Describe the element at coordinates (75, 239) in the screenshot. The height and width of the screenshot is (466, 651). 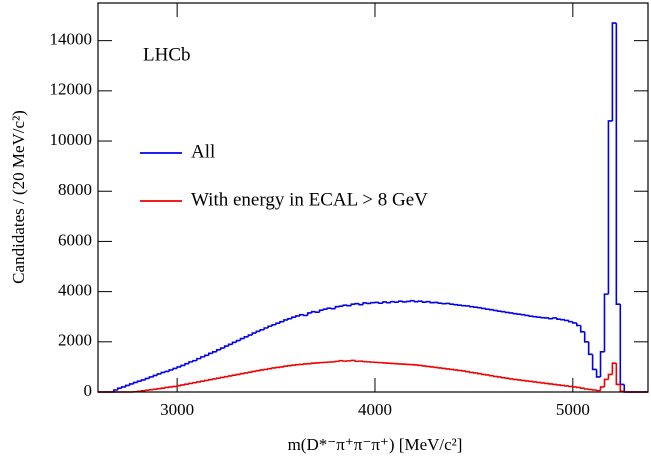
I see `y-tick-label: 6000` at that location.